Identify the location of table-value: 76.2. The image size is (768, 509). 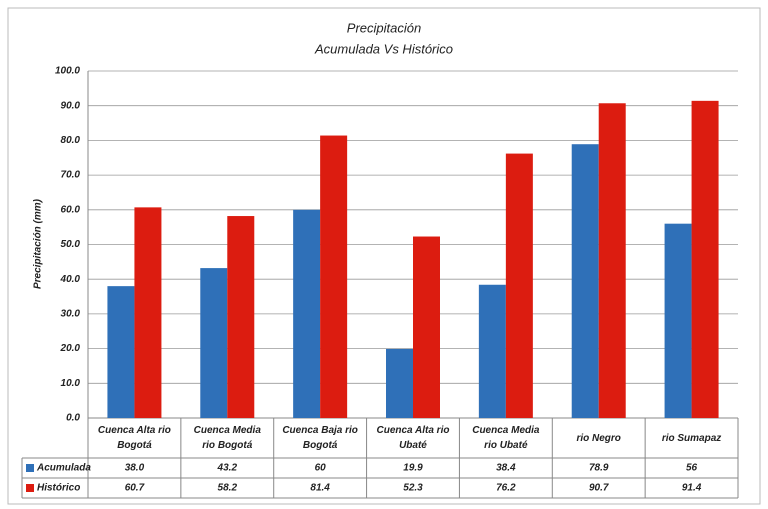
(506, 488).